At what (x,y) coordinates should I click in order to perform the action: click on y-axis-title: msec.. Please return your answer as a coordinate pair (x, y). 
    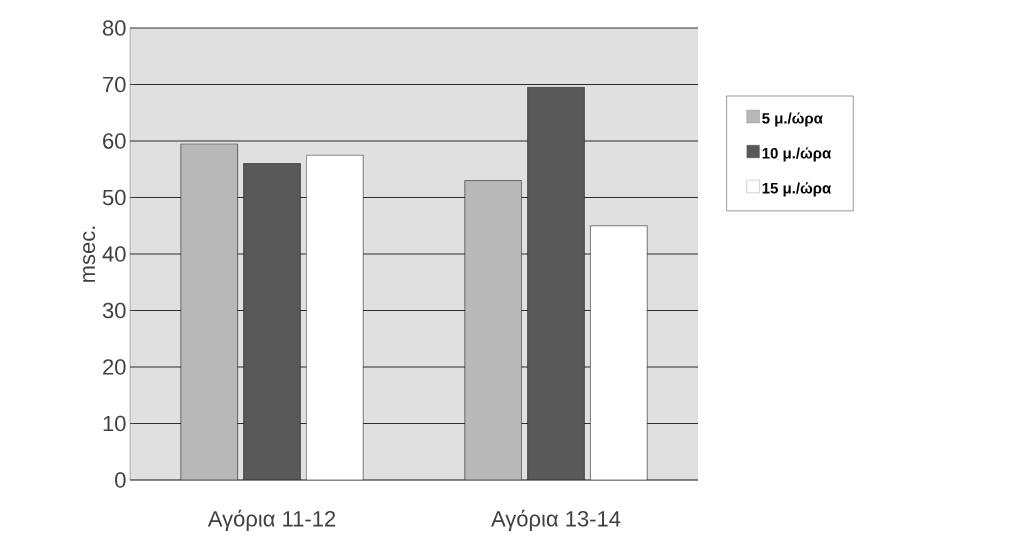
    Looking at the image, I should click on (89, 254).